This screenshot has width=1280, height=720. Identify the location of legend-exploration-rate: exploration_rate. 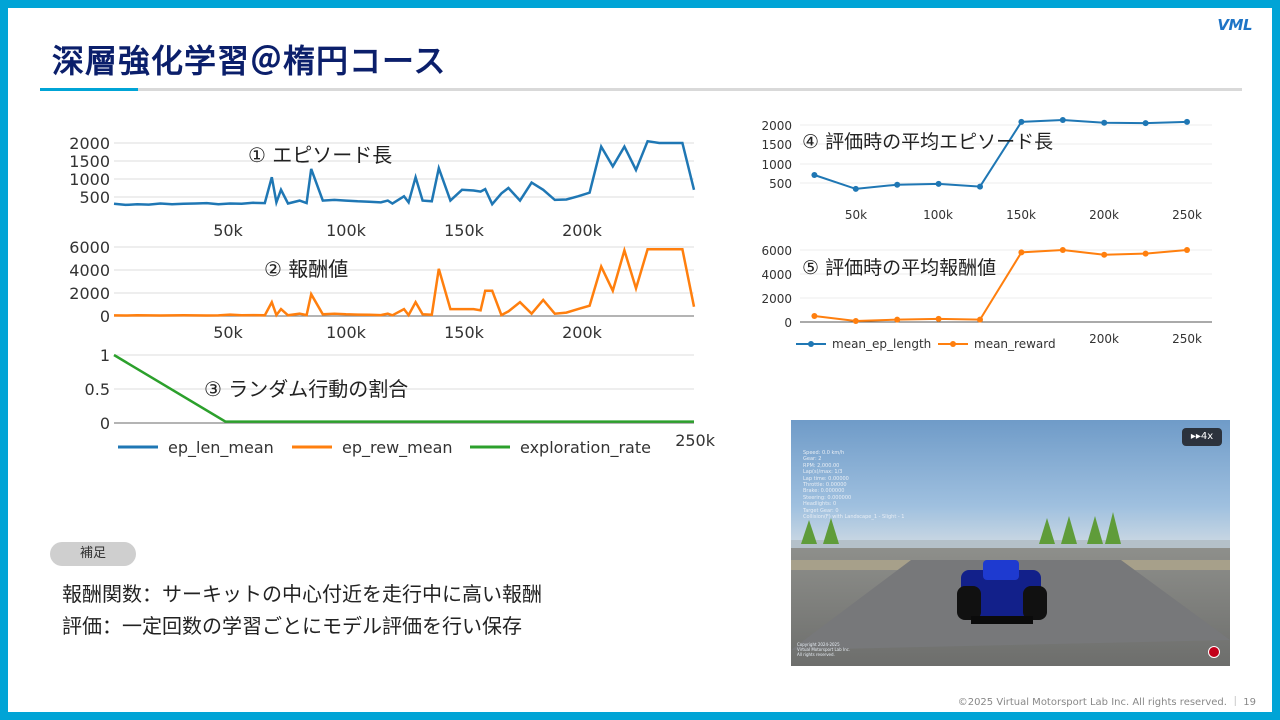
(585, 448).